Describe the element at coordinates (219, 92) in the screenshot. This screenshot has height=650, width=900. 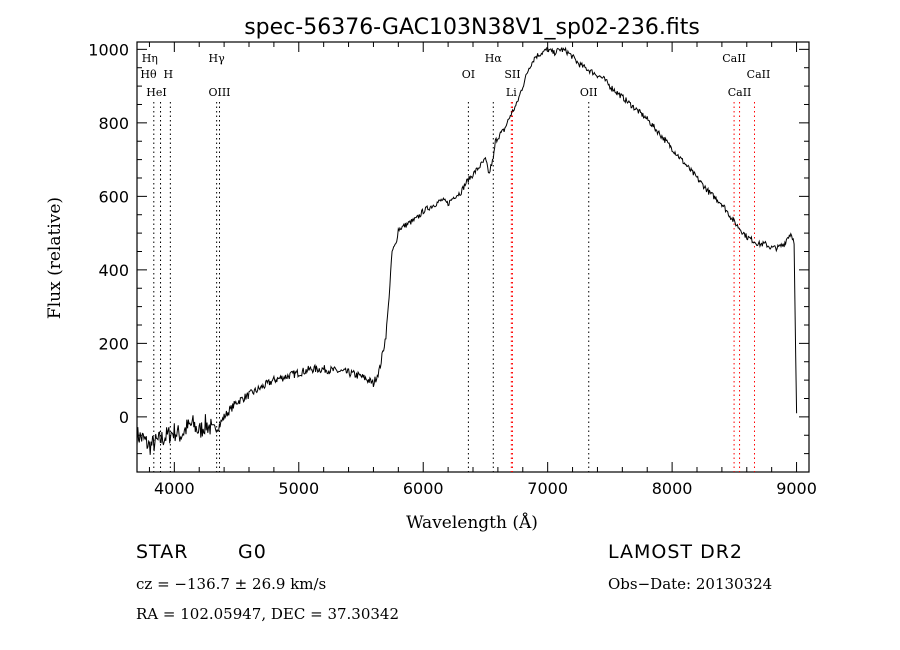
I see `spectral-line-label: OIII` at that location.